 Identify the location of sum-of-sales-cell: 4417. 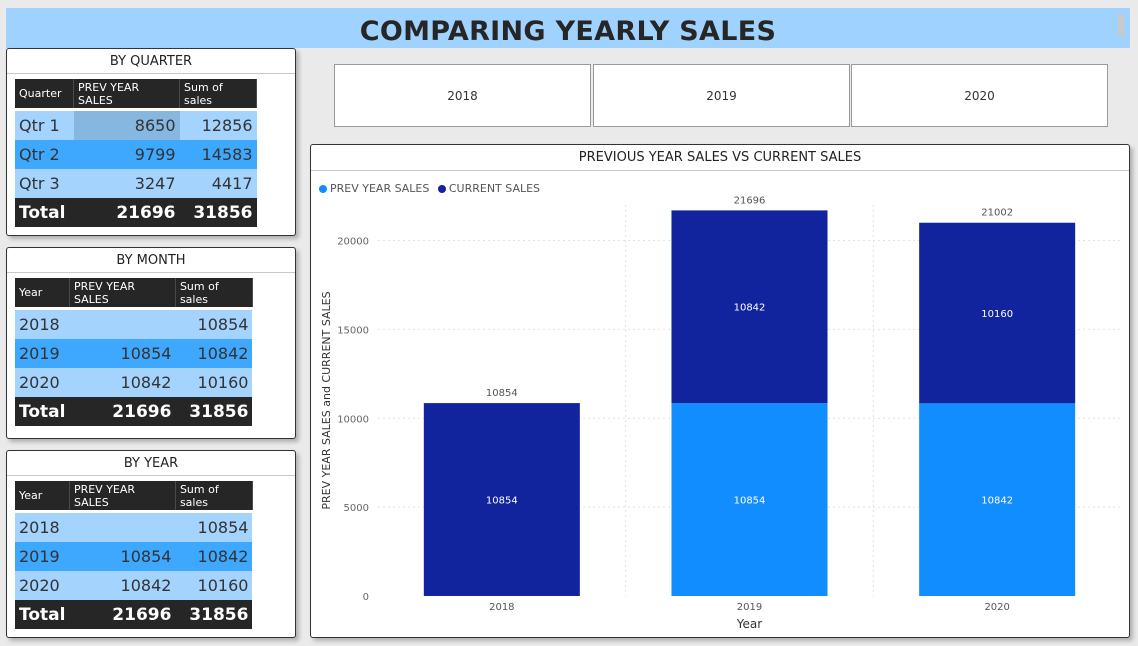
(218, 183).